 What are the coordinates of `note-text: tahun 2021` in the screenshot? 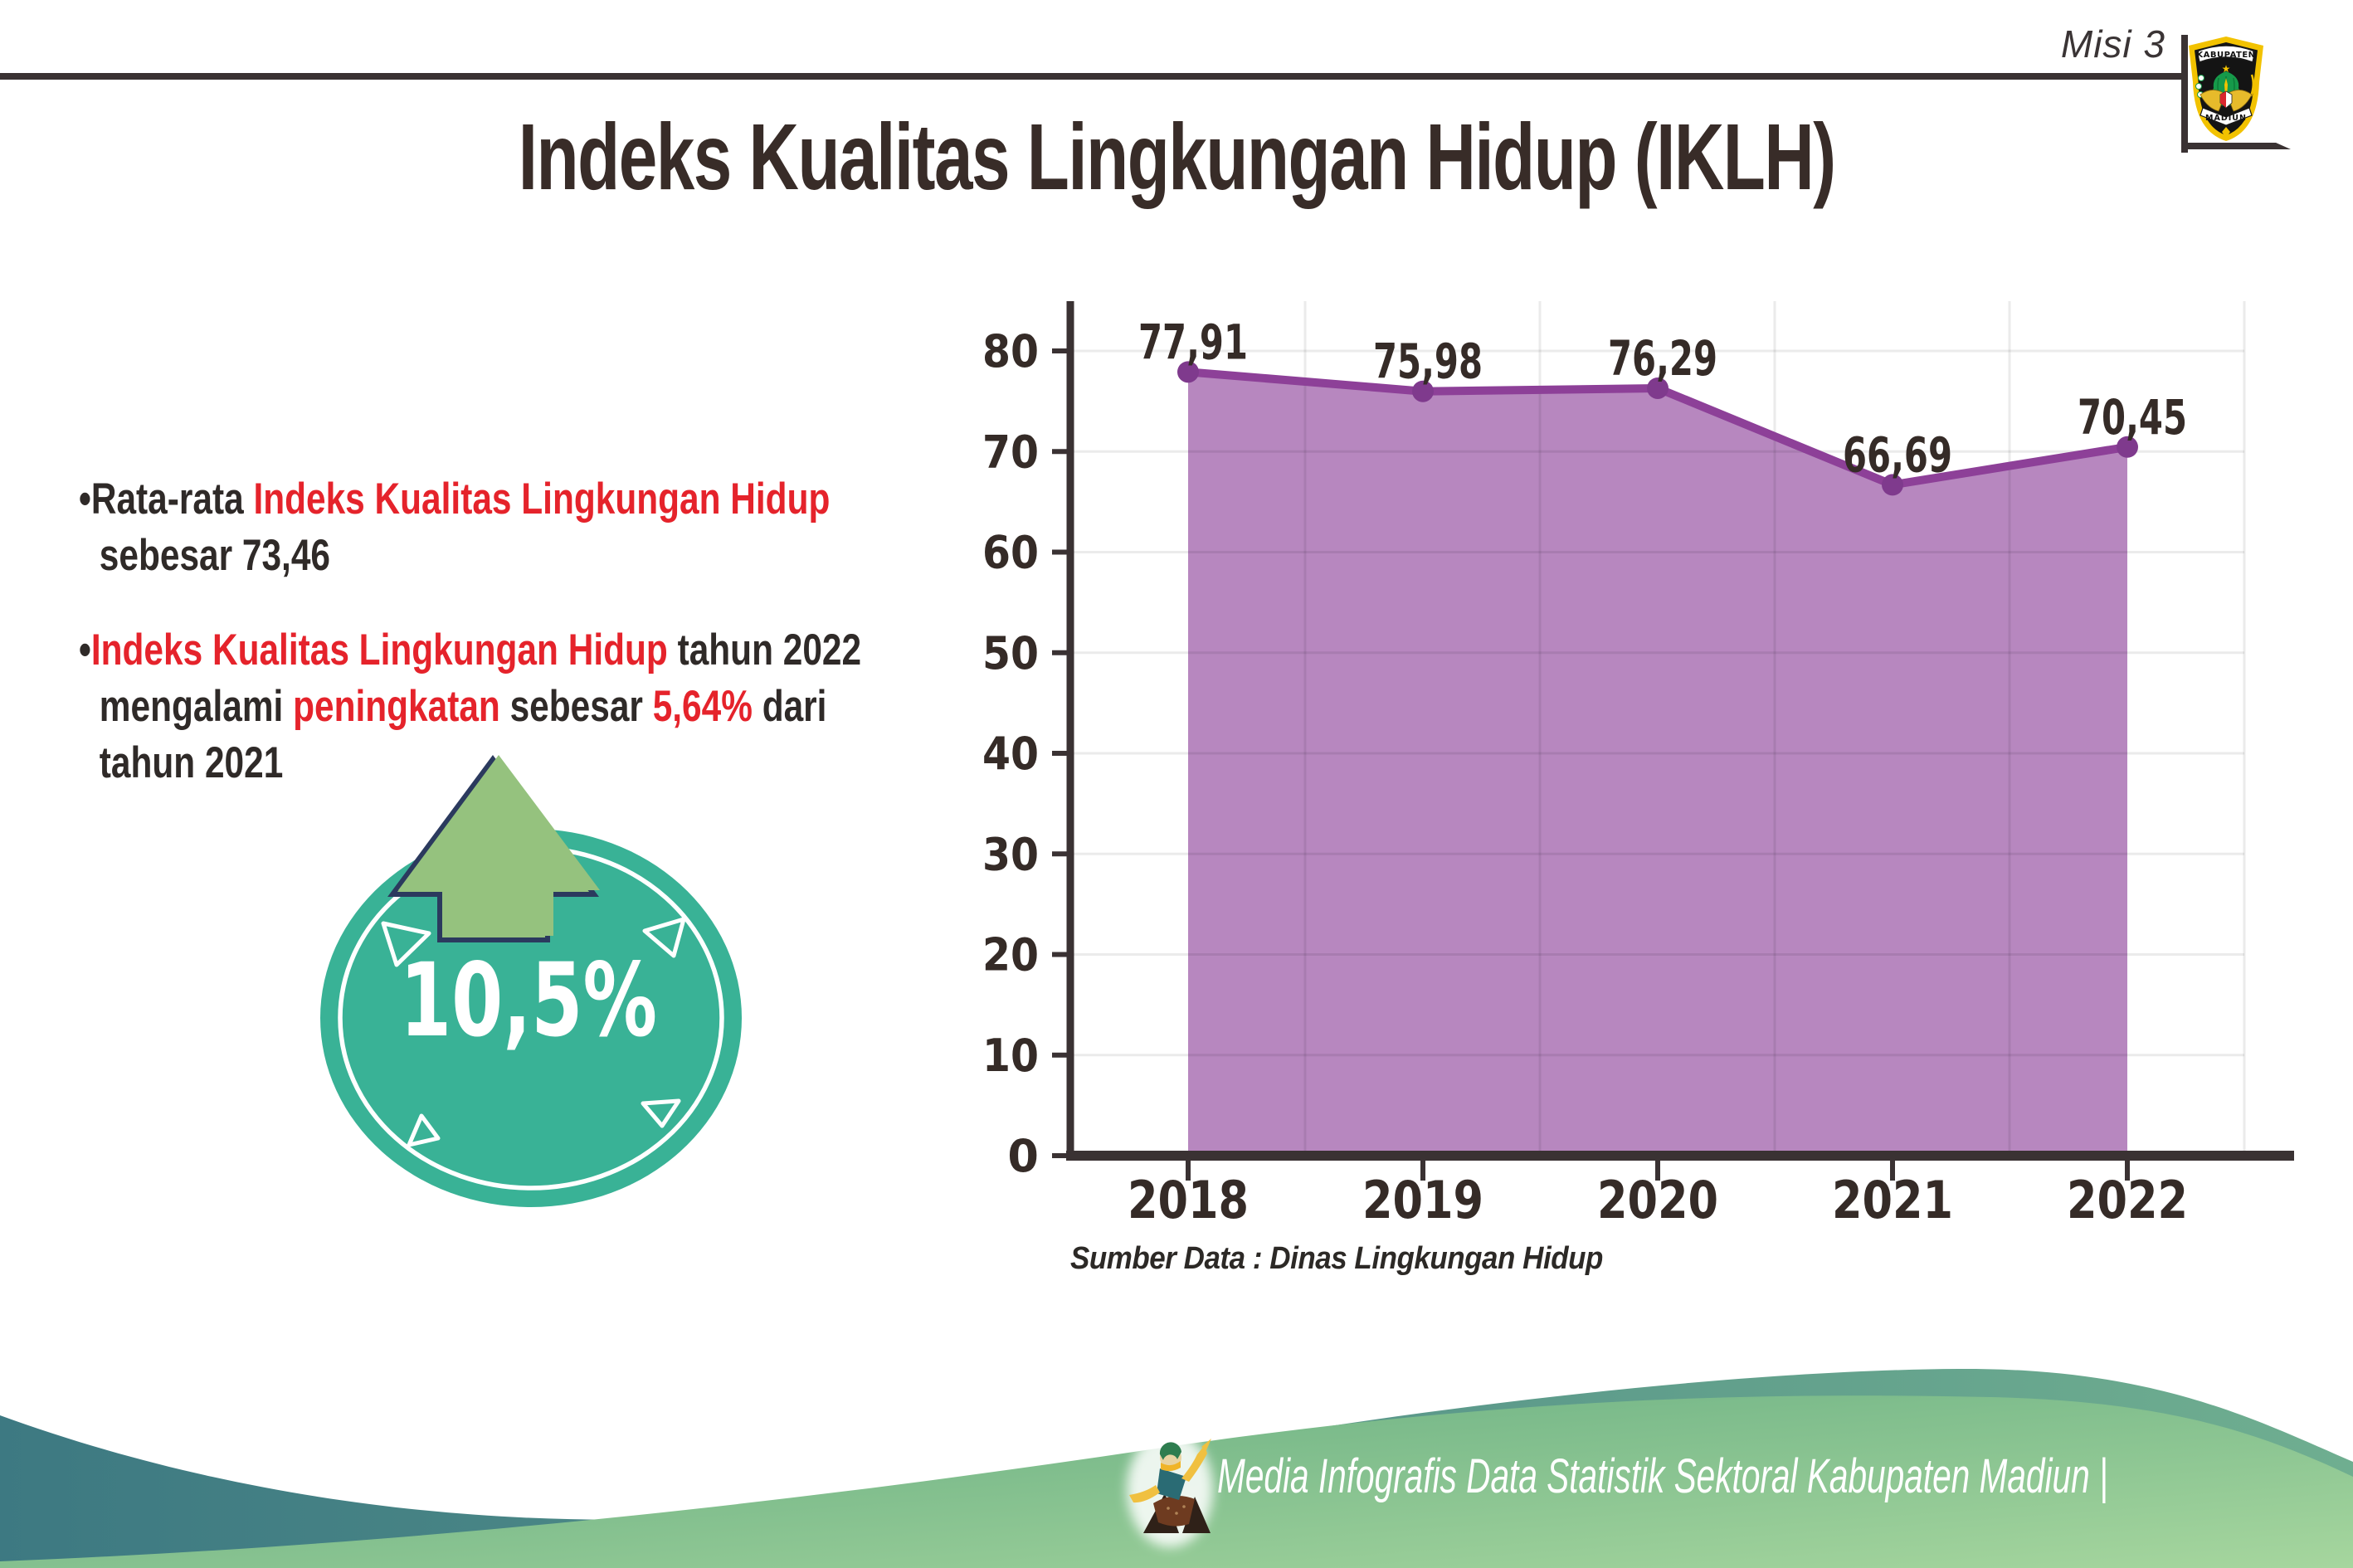 It's located at (191, 762).